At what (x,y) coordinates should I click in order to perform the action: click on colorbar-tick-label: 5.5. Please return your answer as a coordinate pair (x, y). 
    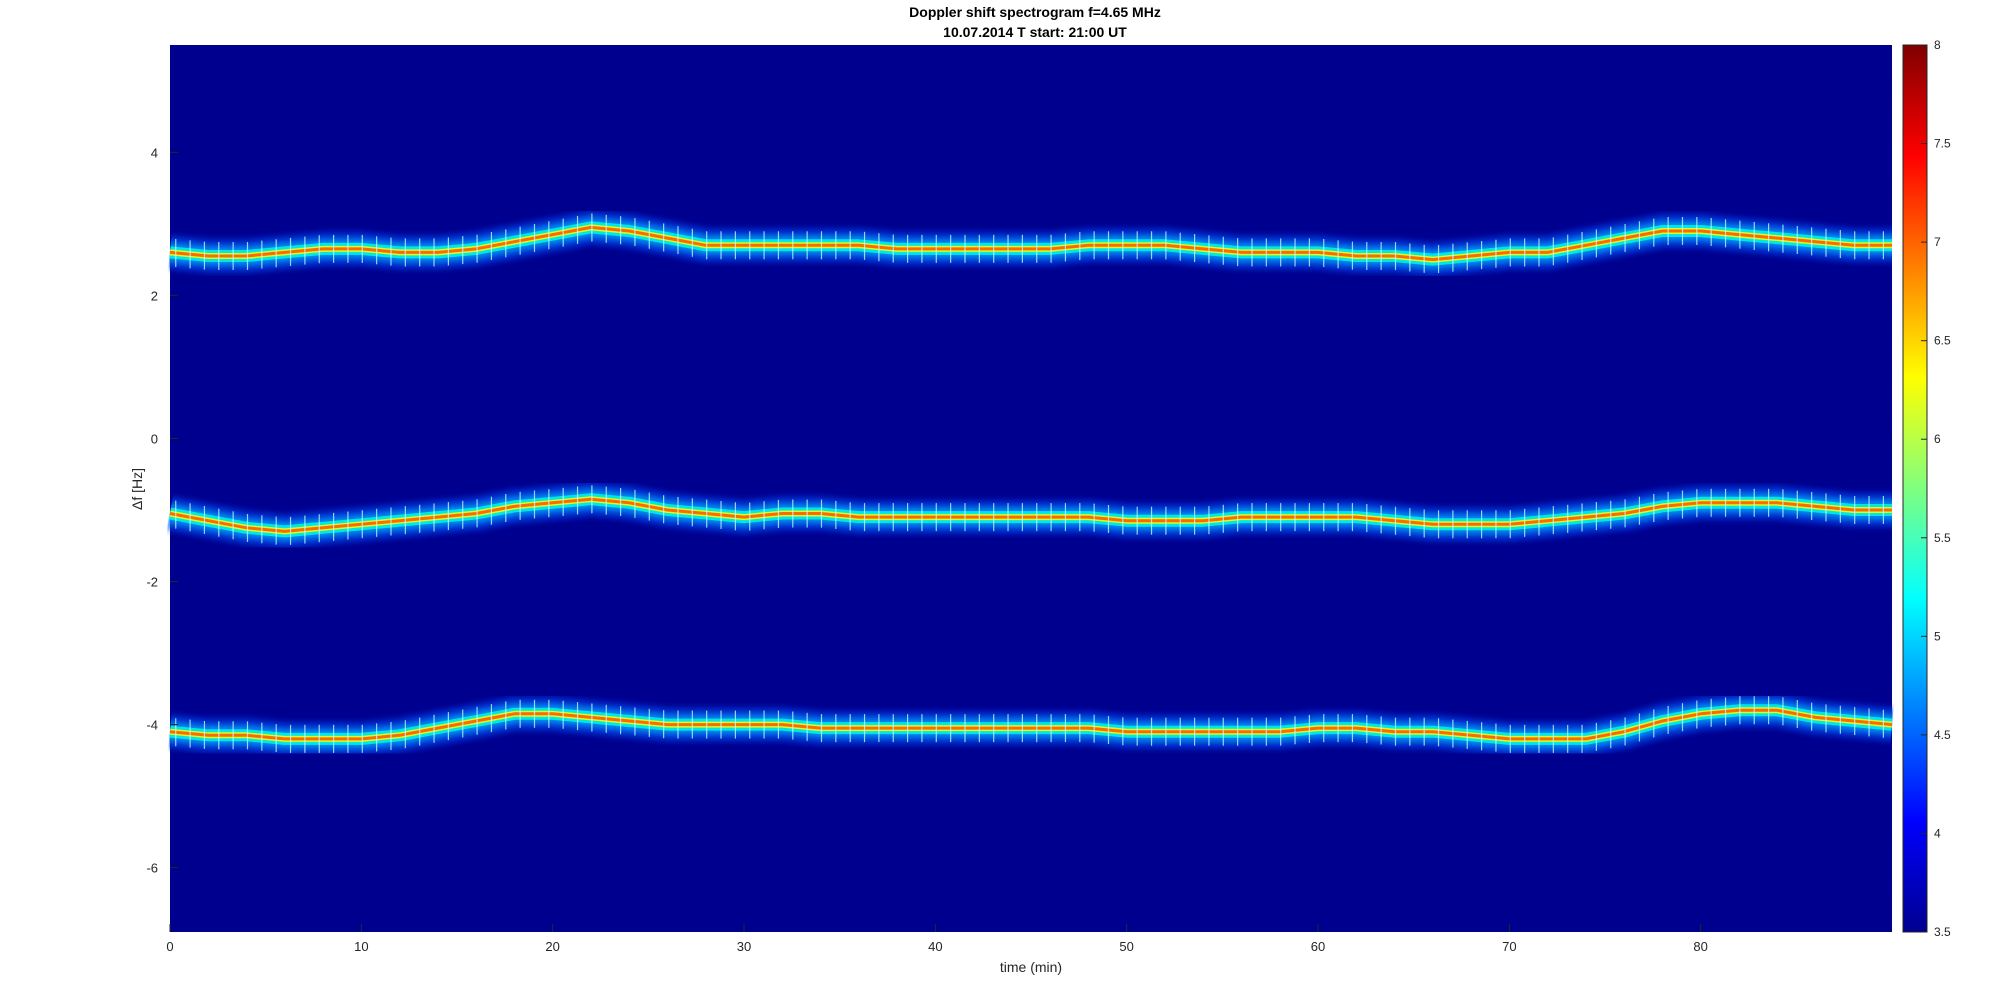
    Looking at the image, I should click on (1942, 538).